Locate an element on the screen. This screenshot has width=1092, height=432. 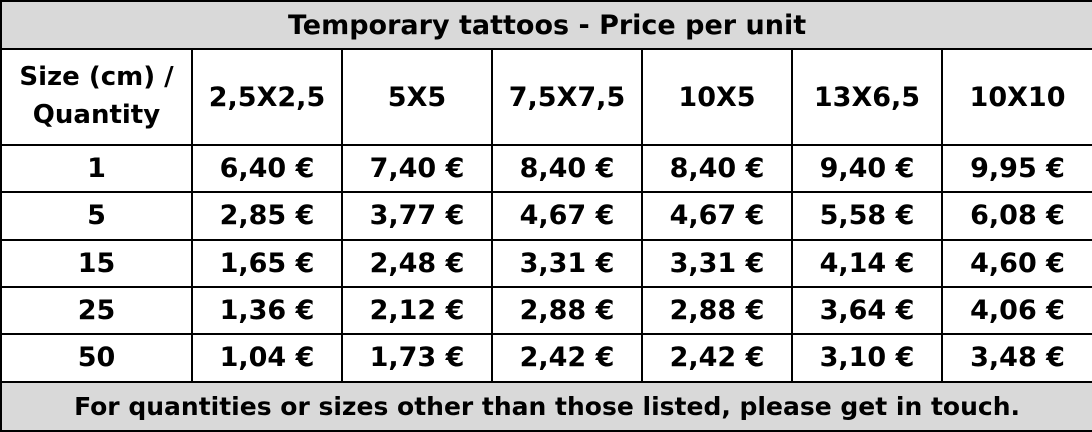
quantity-header-label: Quantity is located at coordinates (96, 115).